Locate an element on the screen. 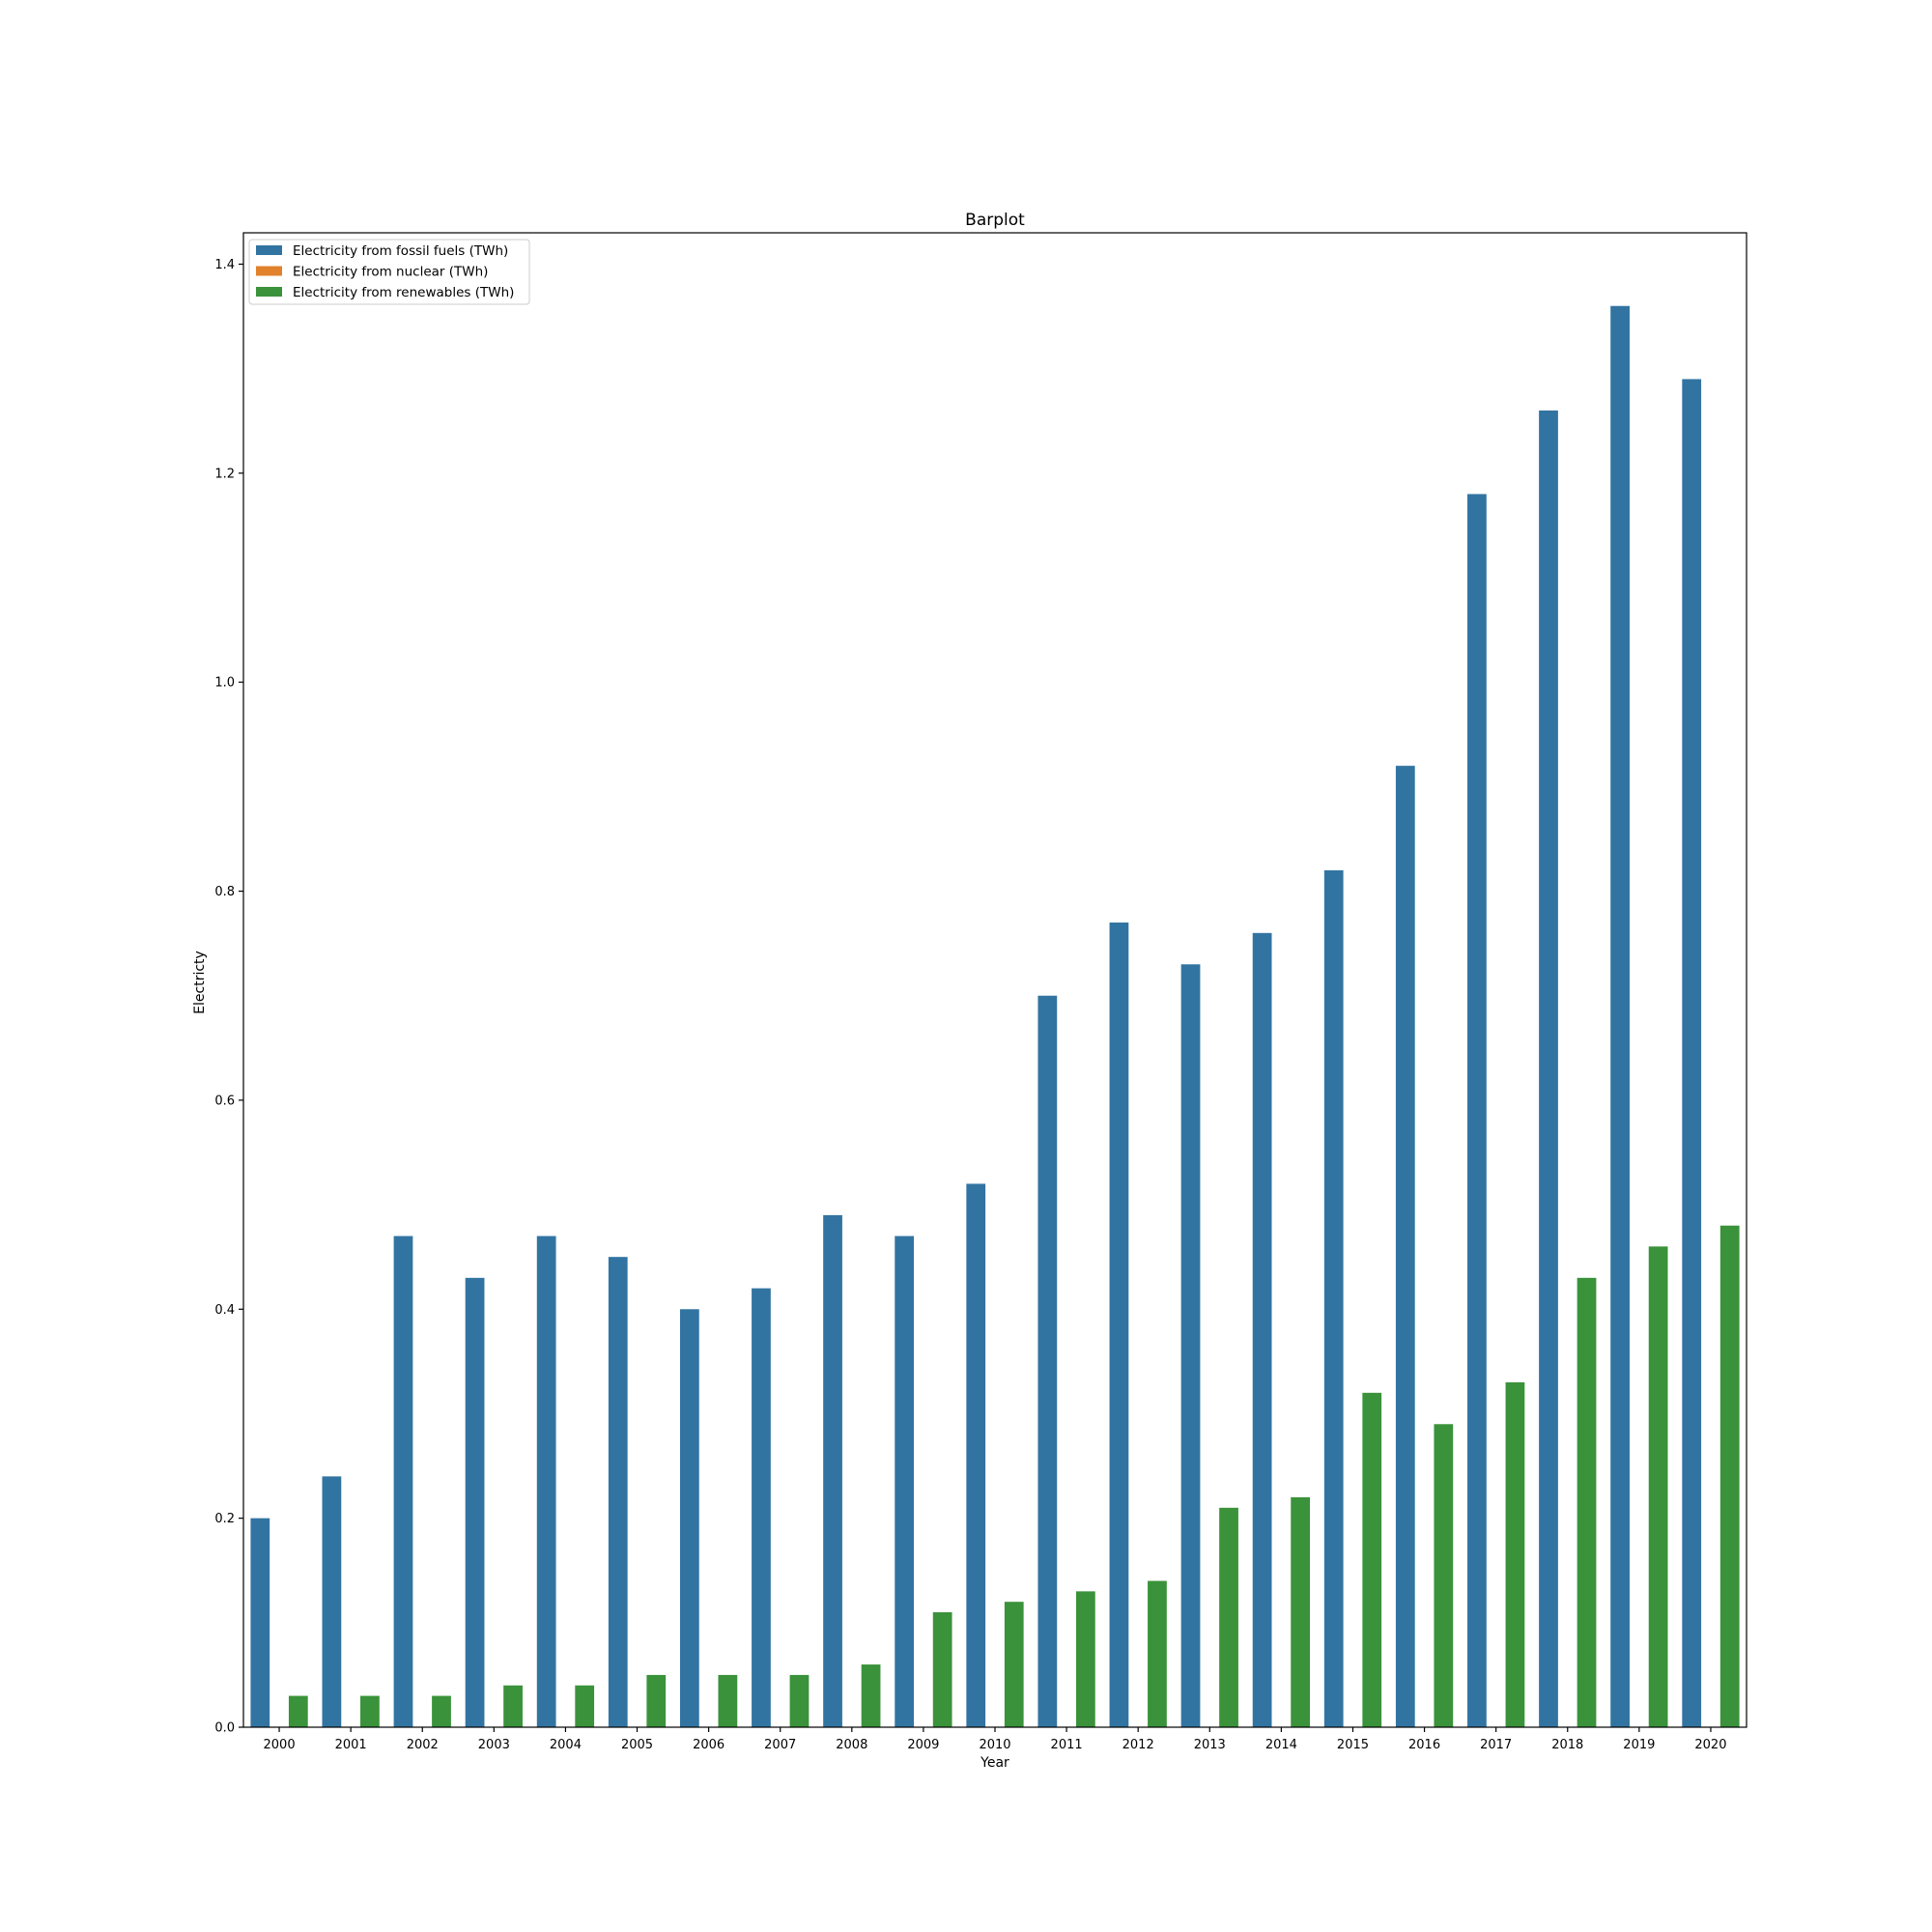 Image resolution: width=1932 pixels, height=1932 pixels. x-tick-label: 2010 is located at coordinates (995, 1745).